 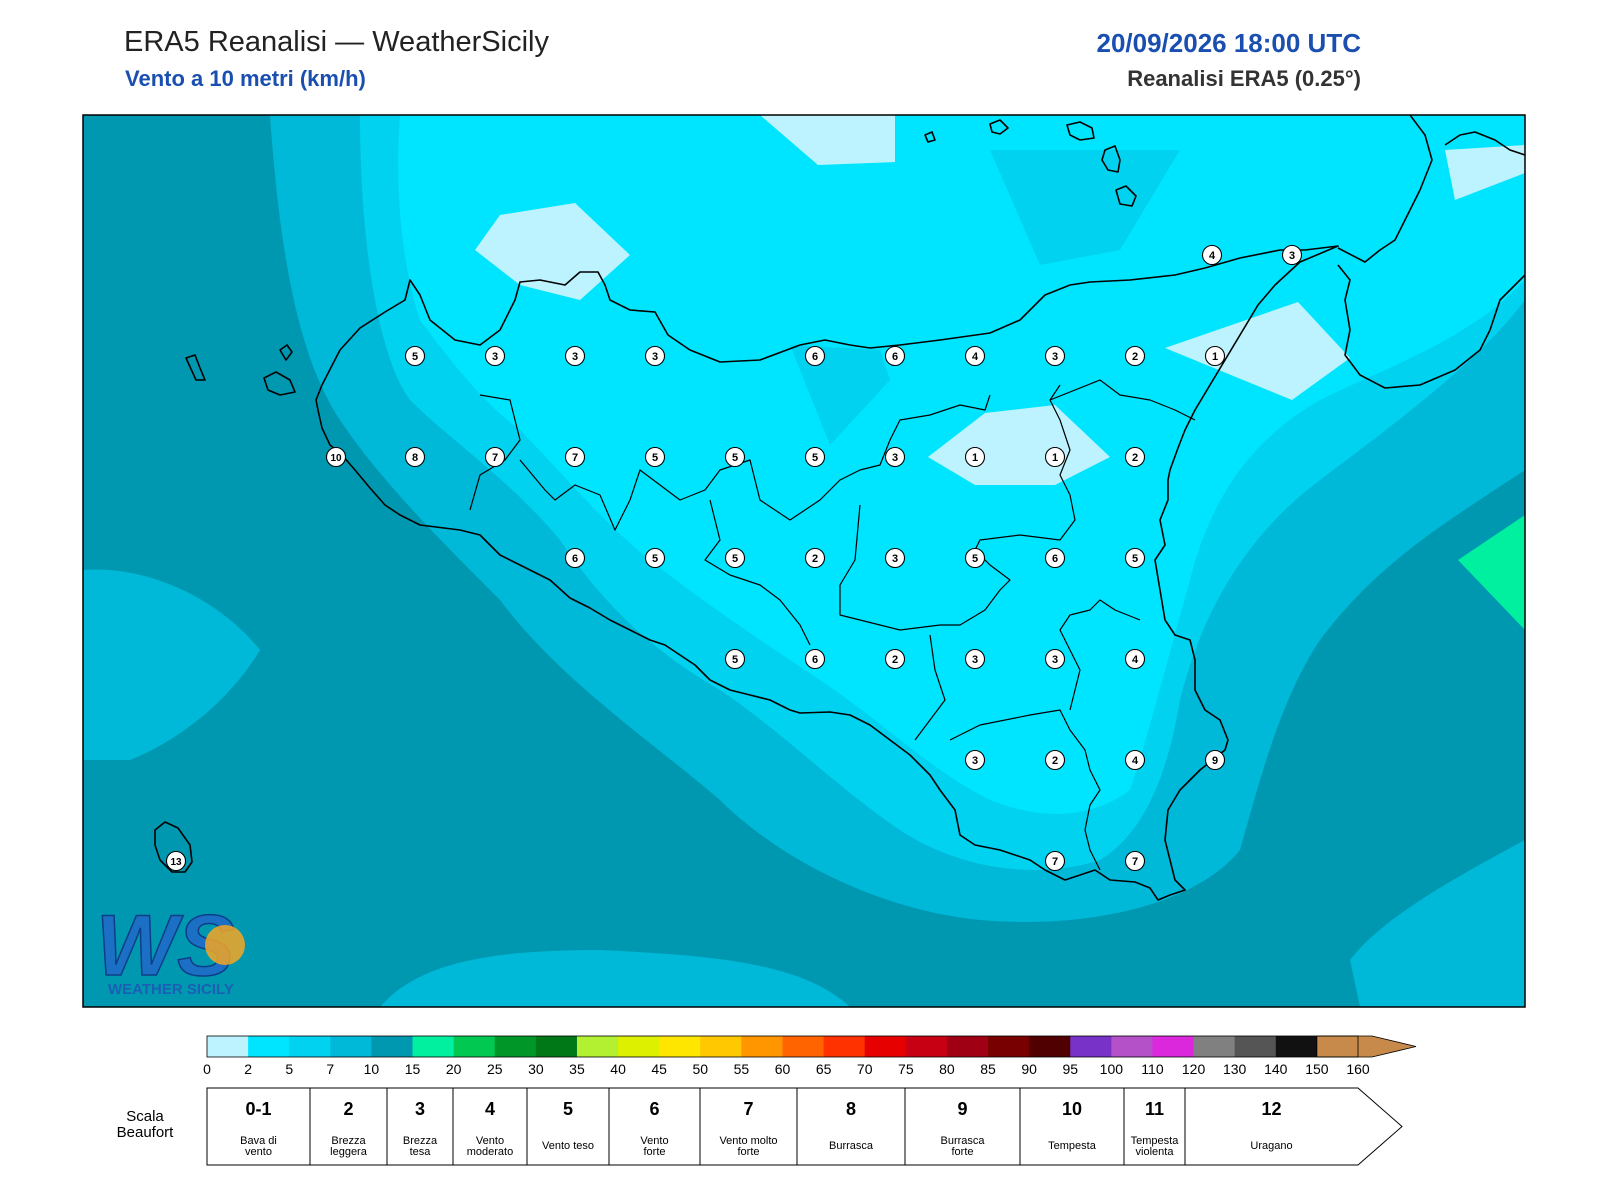 What do you see at coordinates (248, 1069) in the screenshot?
I see `colorbar-tick-label: 2` at bounding box center [248, 1069].